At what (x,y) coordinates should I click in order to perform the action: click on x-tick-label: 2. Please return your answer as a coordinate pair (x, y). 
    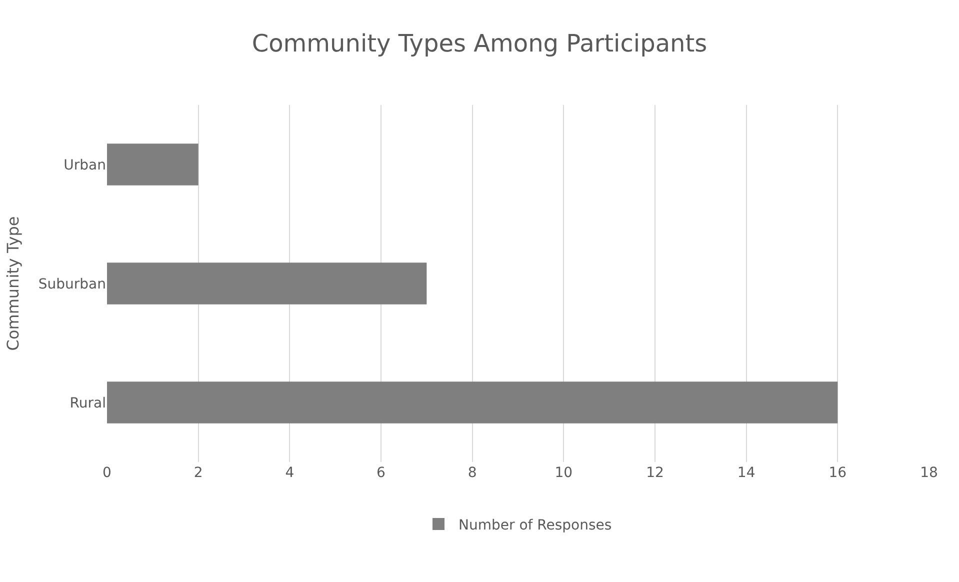
    Looking at the image, I should click on (198, 473).